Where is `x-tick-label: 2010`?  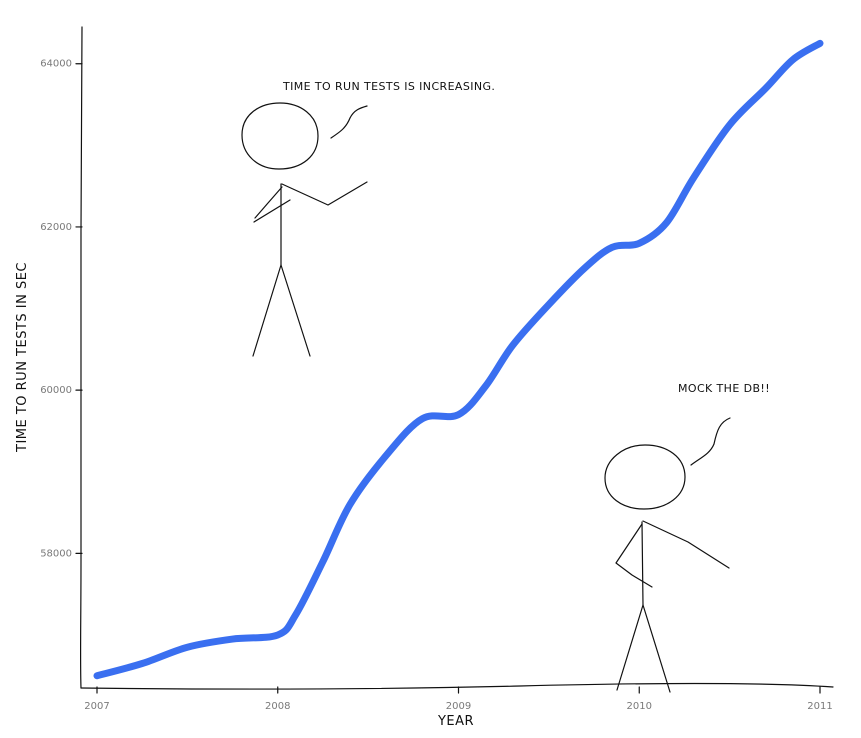 x-tick-label: 2010 is located at coordinates (639, 706).